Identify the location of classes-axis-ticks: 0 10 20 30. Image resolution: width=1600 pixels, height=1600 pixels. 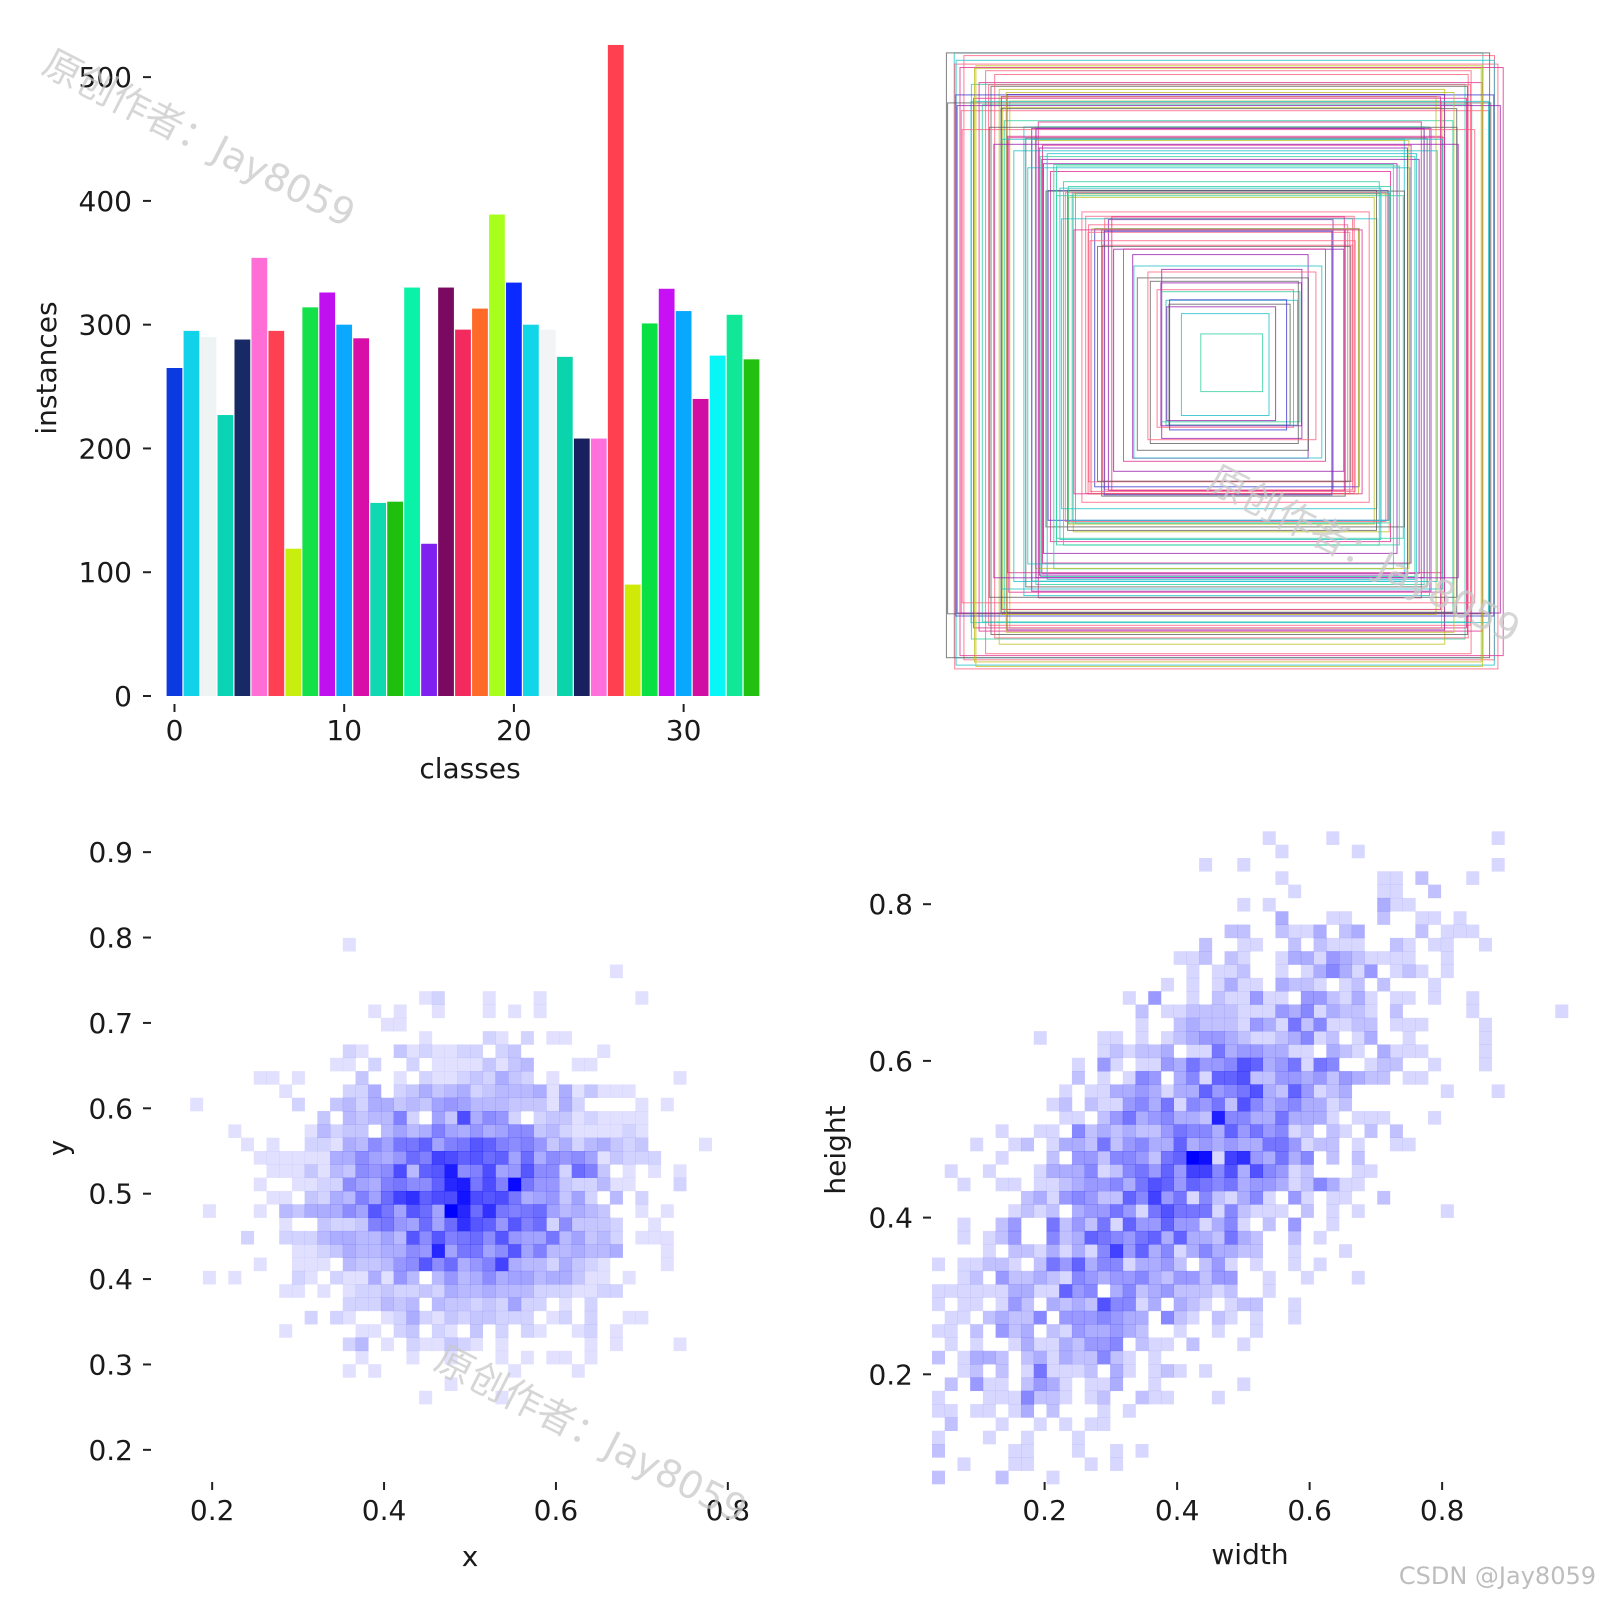
(433, 725).